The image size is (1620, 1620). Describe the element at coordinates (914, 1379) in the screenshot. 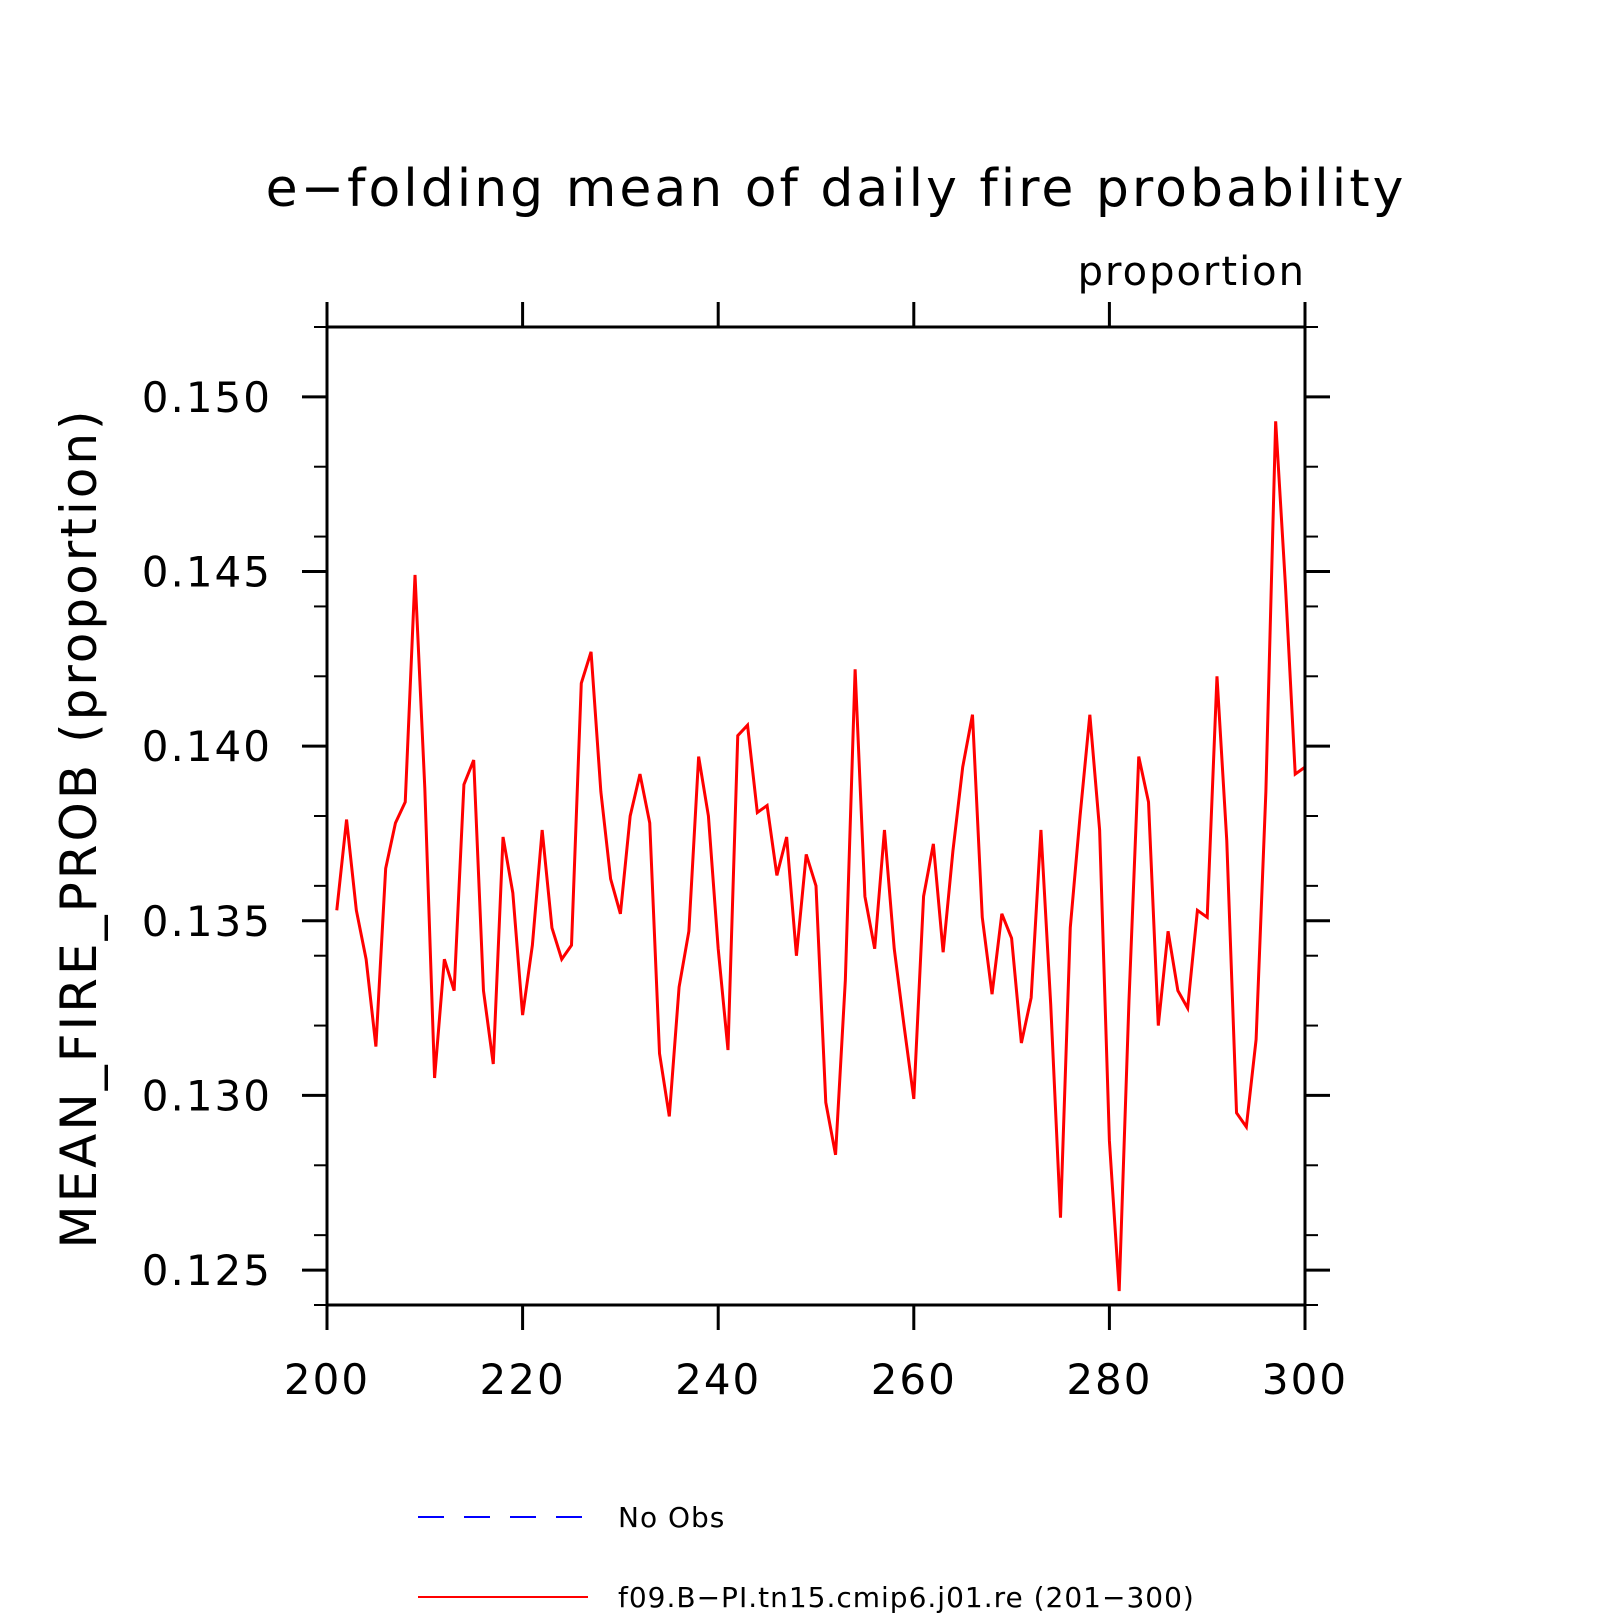

I see `x-tick-label: 260` at that location.